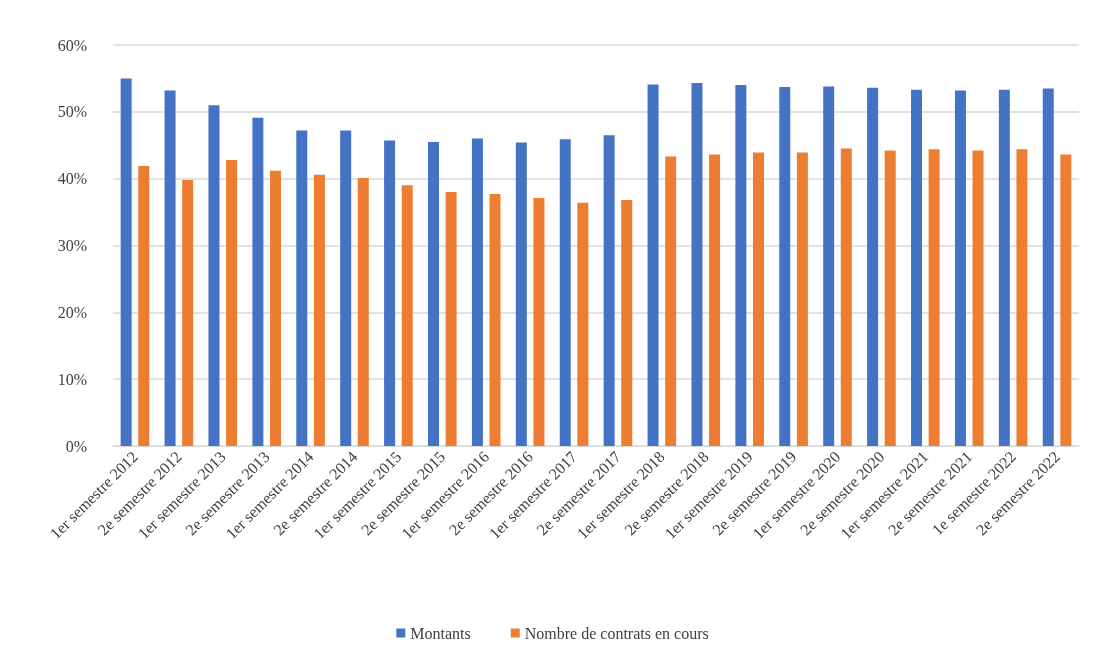 The width and height of the screenshot is (1105, 666). I want to click on legend-label: Nombre de contrats en cours, so click(616, 633).